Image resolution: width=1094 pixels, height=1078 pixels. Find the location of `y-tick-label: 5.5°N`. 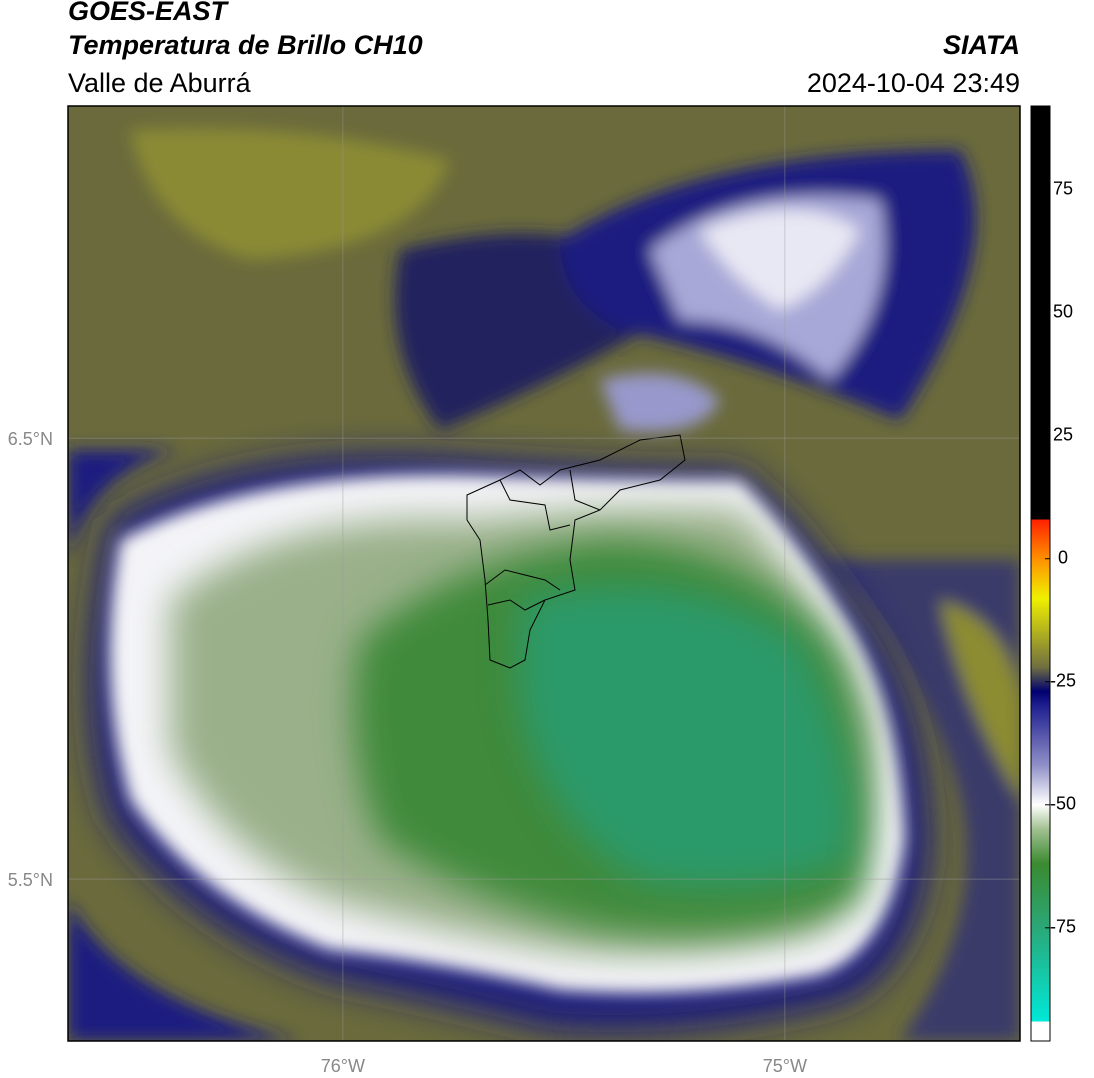

y-tick-label: 5.5°N is located at coordinates (30, 880).